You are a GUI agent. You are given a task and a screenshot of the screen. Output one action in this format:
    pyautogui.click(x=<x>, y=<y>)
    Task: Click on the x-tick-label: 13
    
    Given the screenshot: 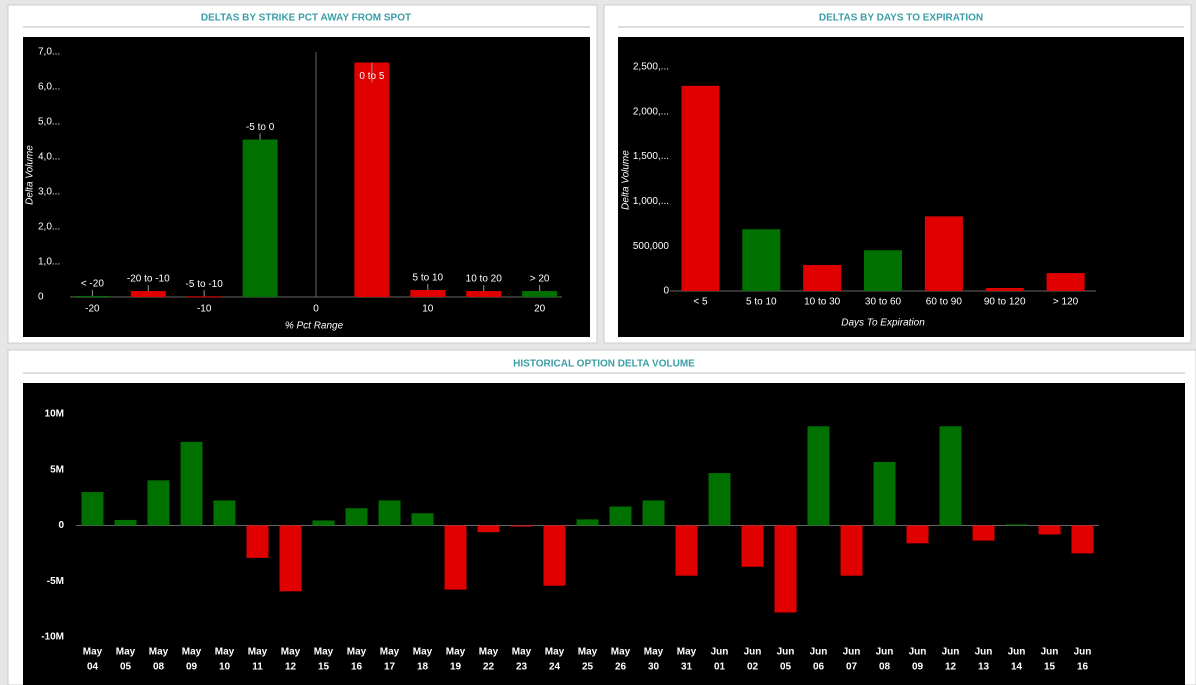 What is the action you would take?
    pyautogui.click(x=984, y=667)
    